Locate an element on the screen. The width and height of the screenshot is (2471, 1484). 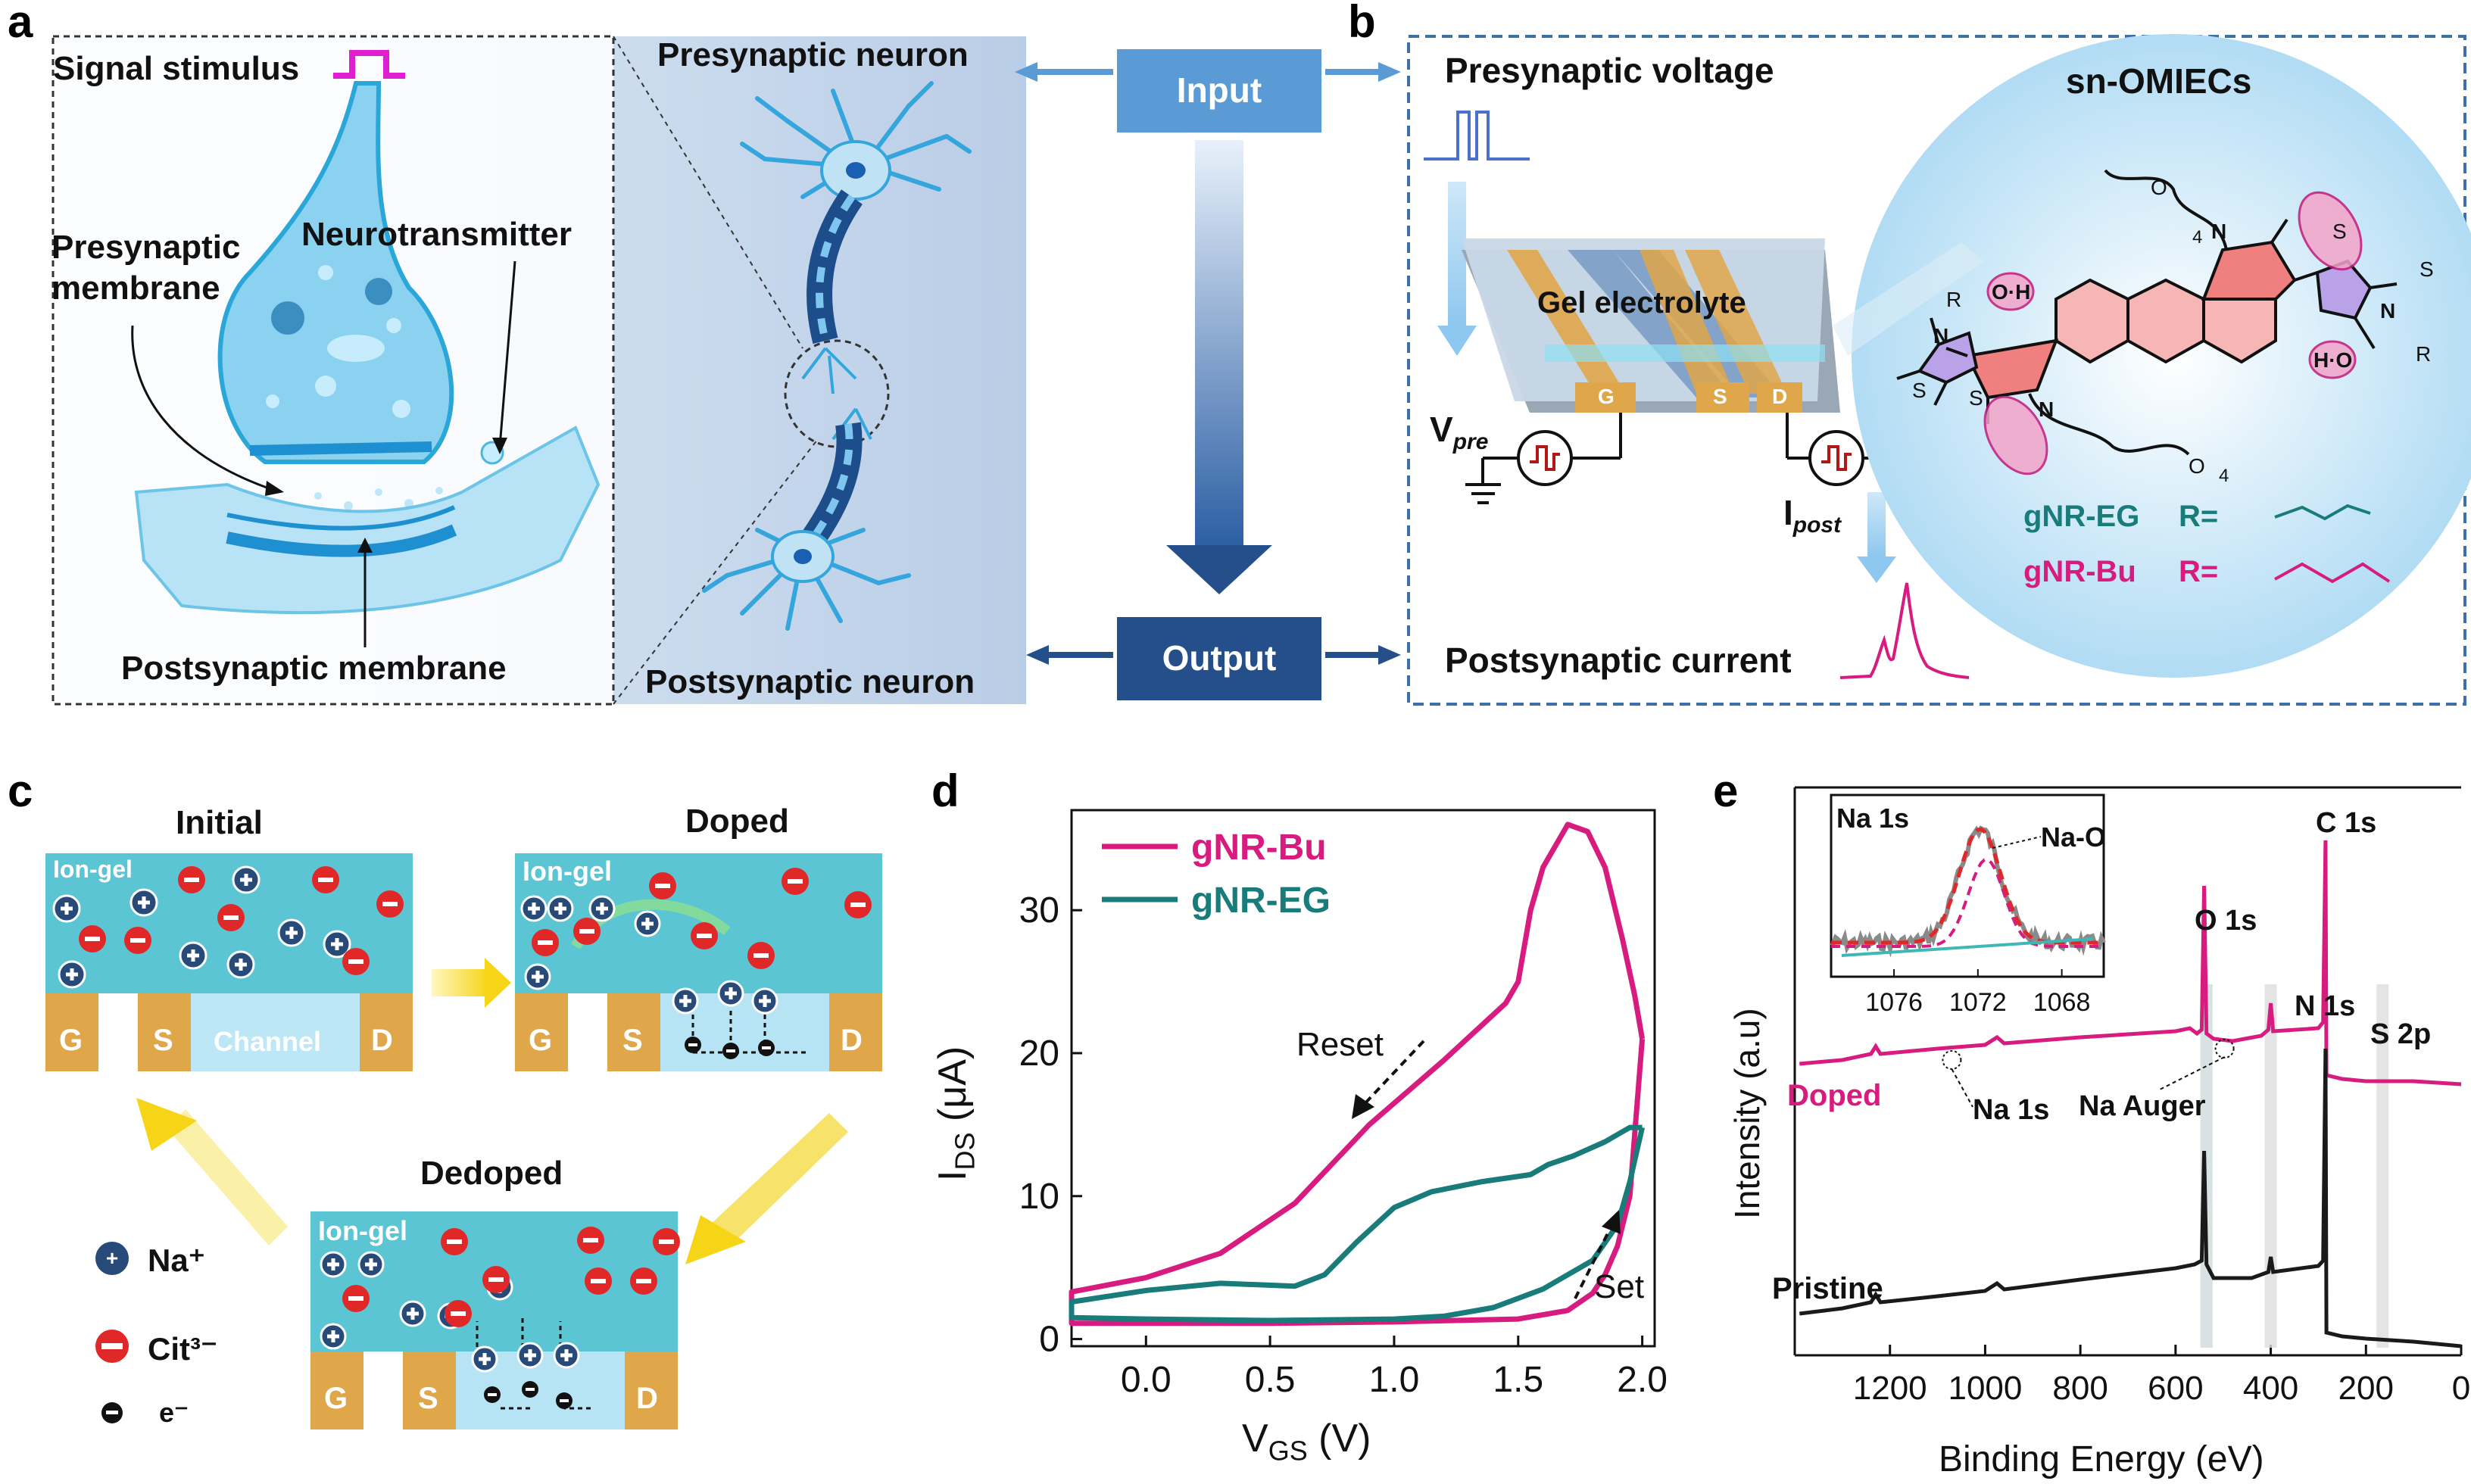
c1s-label: C 1s is located at coordinates (2346, 823).